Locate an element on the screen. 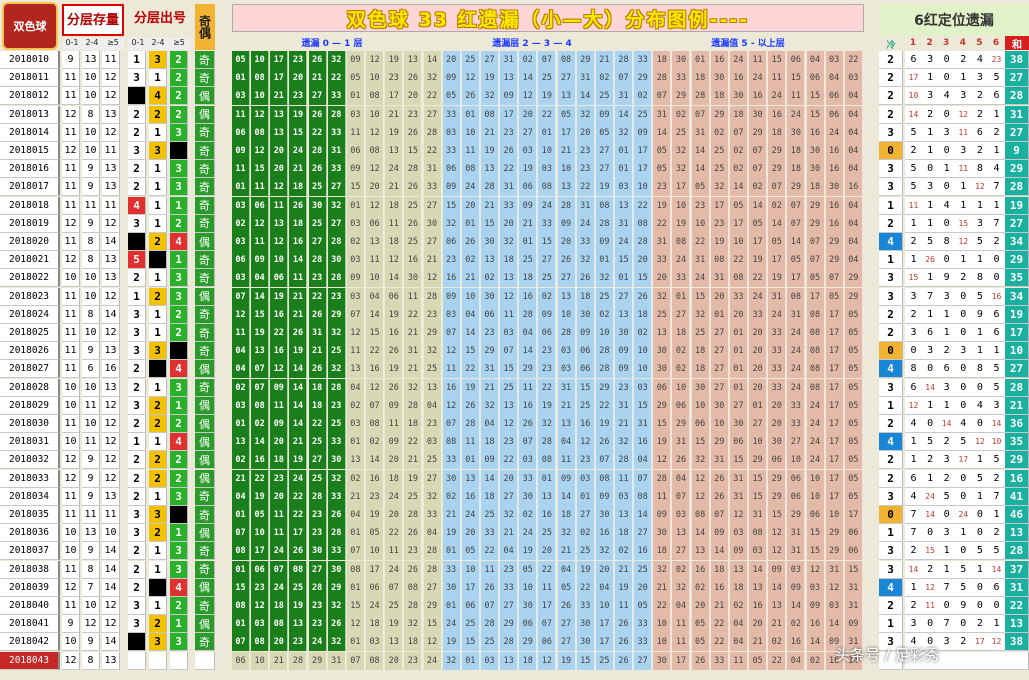 This screenshot has width=1029, height=680. grid-number-cell: 06 is located at coordinates (489, 314).